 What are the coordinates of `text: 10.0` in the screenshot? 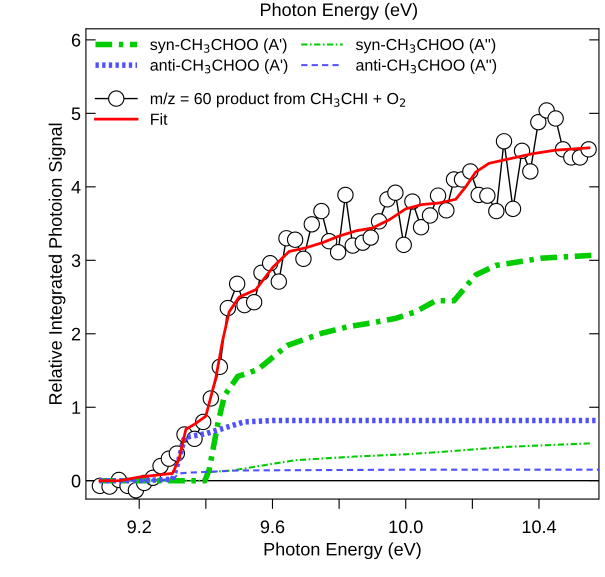 It's located at (406, 527).